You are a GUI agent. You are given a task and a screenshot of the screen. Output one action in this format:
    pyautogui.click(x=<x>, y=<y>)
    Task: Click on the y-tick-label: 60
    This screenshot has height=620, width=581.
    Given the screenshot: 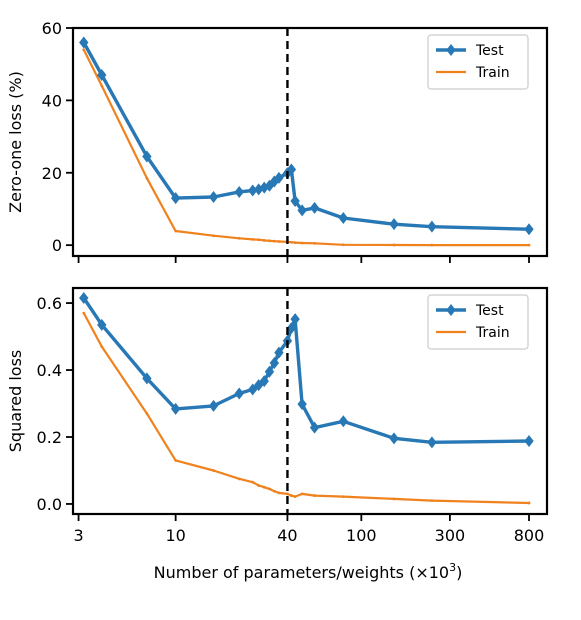 What is the action you would take?
    pyautogui.click(x=52, y=28)
    